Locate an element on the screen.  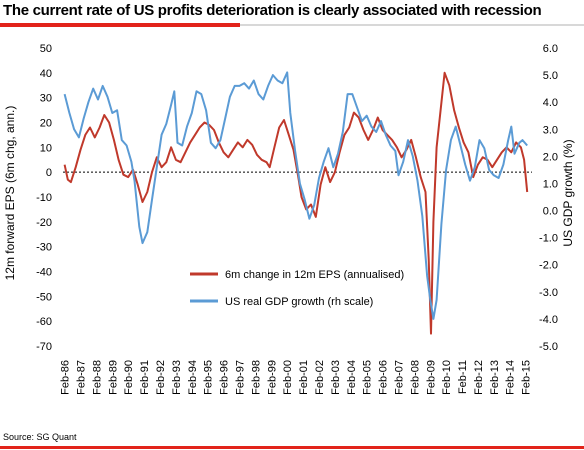
title-accent-rule is located at coordinates (120, 25).